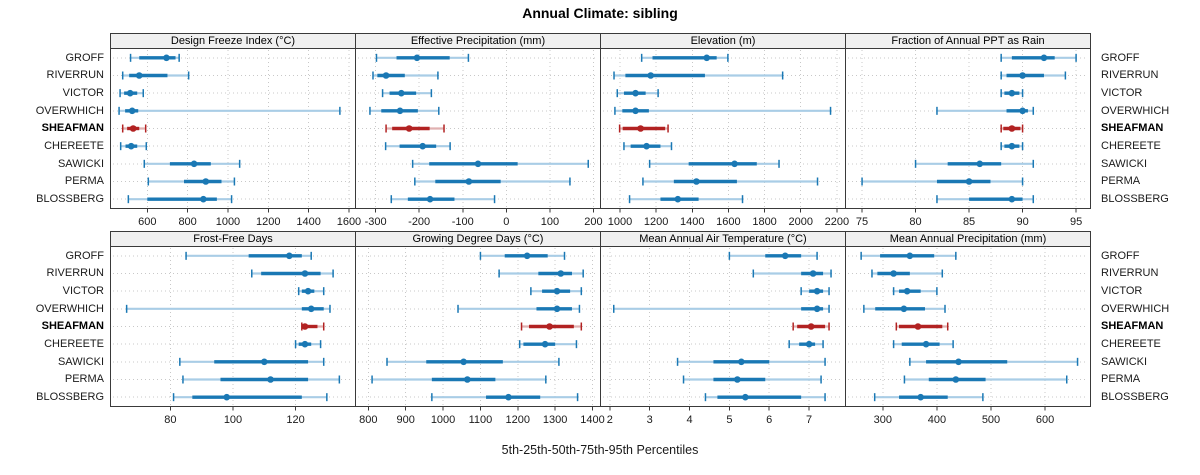 Image resolution: width=1200 pixels, height=475 pixels. I want to click on x-tick-label: 500, so click(991, 420).